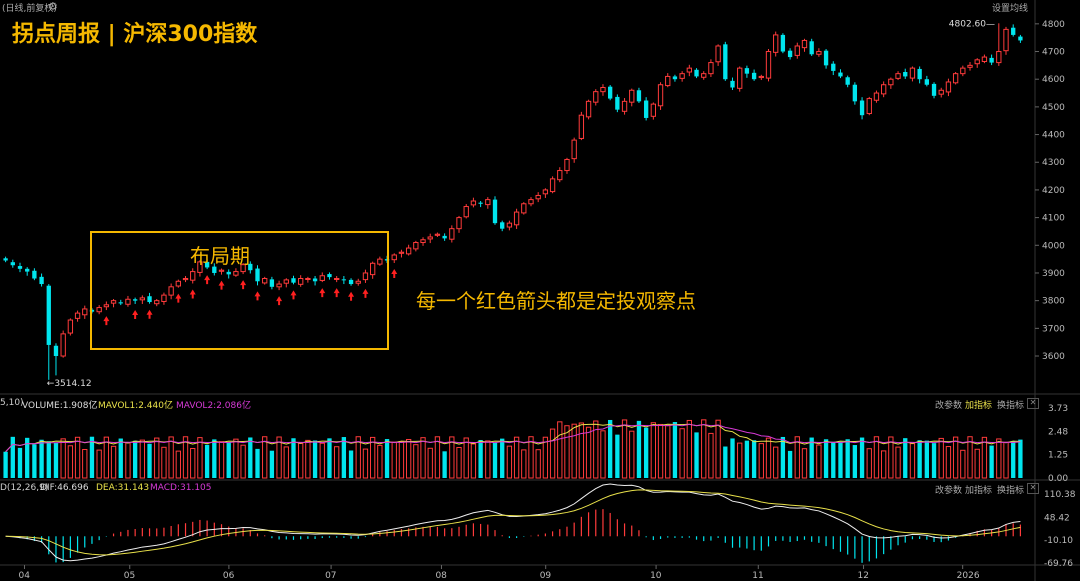 Image resolution: width=1080 pixels, height=581 pixels. Describe the element at coordinates (1053, 80) in the screenshot. I see `price-tick-label-10: 4600` at that location.